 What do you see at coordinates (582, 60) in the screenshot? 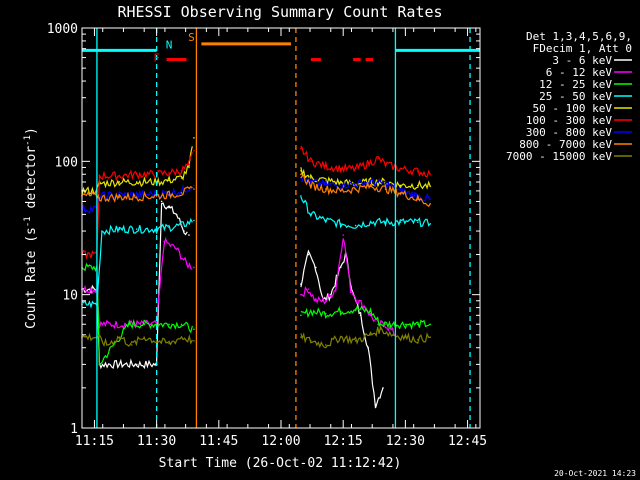
I see `legend-label-0: 3 - 6 keV` at bounding box center [582, 60].